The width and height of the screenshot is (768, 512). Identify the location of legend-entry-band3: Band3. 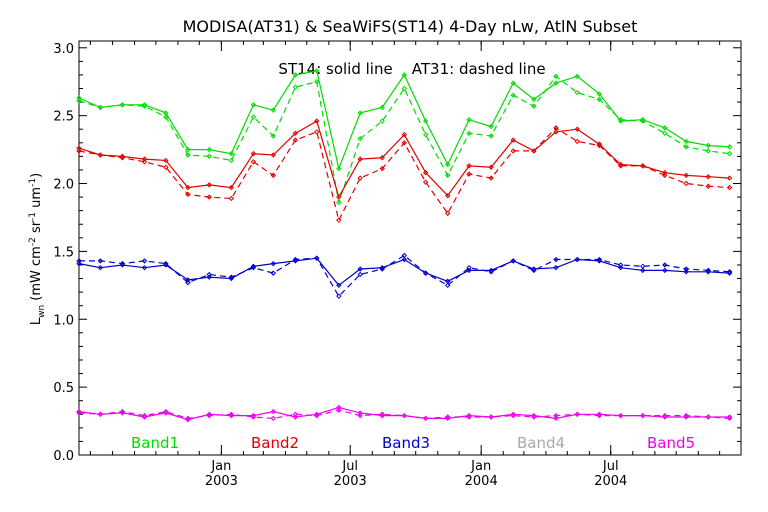
(406, 443).